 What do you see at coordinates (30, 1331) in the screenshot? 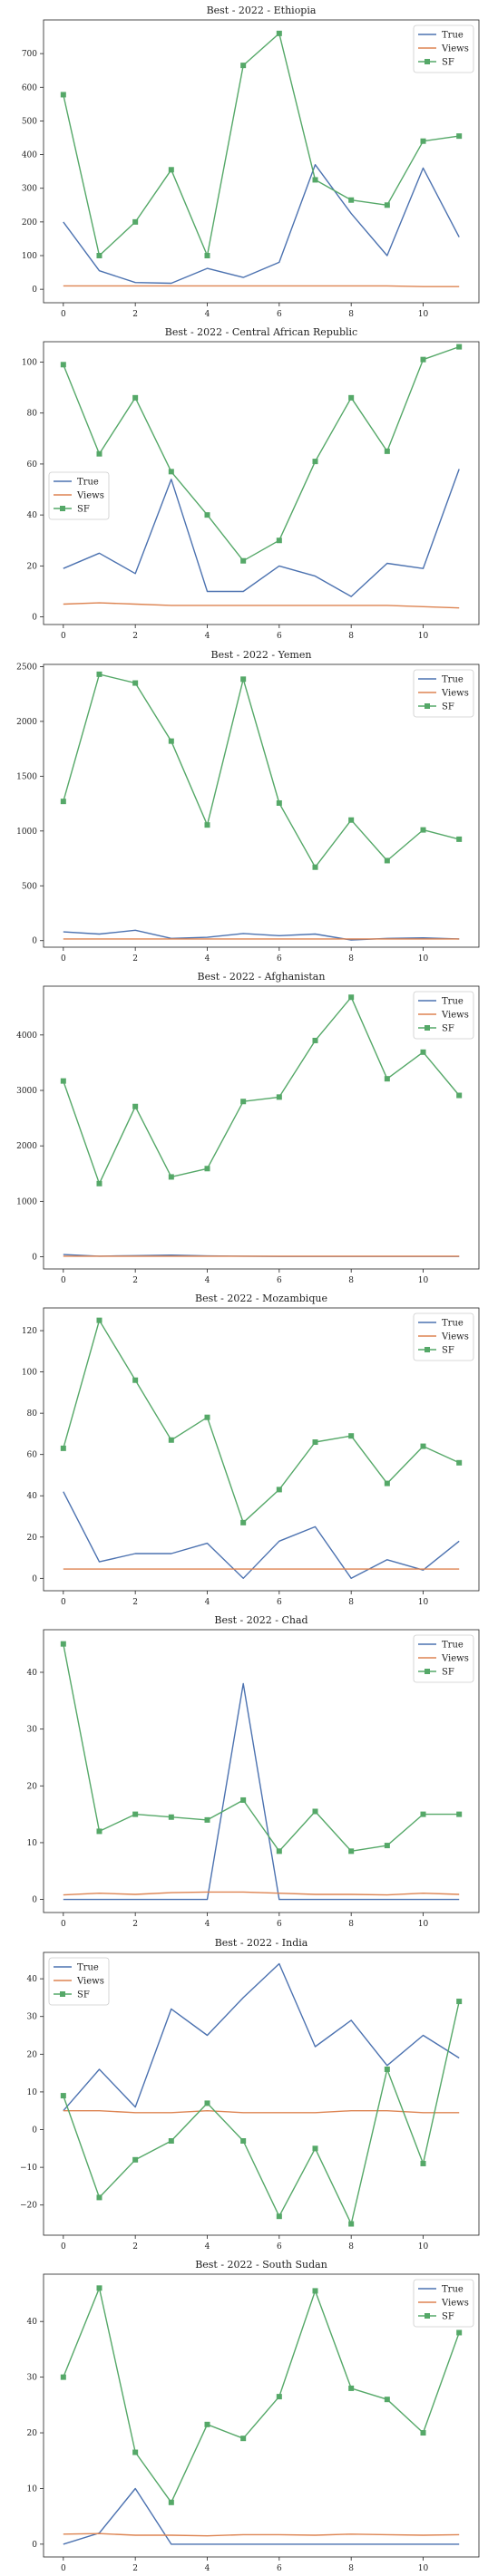
I see `y-tick-label: 120` at bounding box center [30, 1331].